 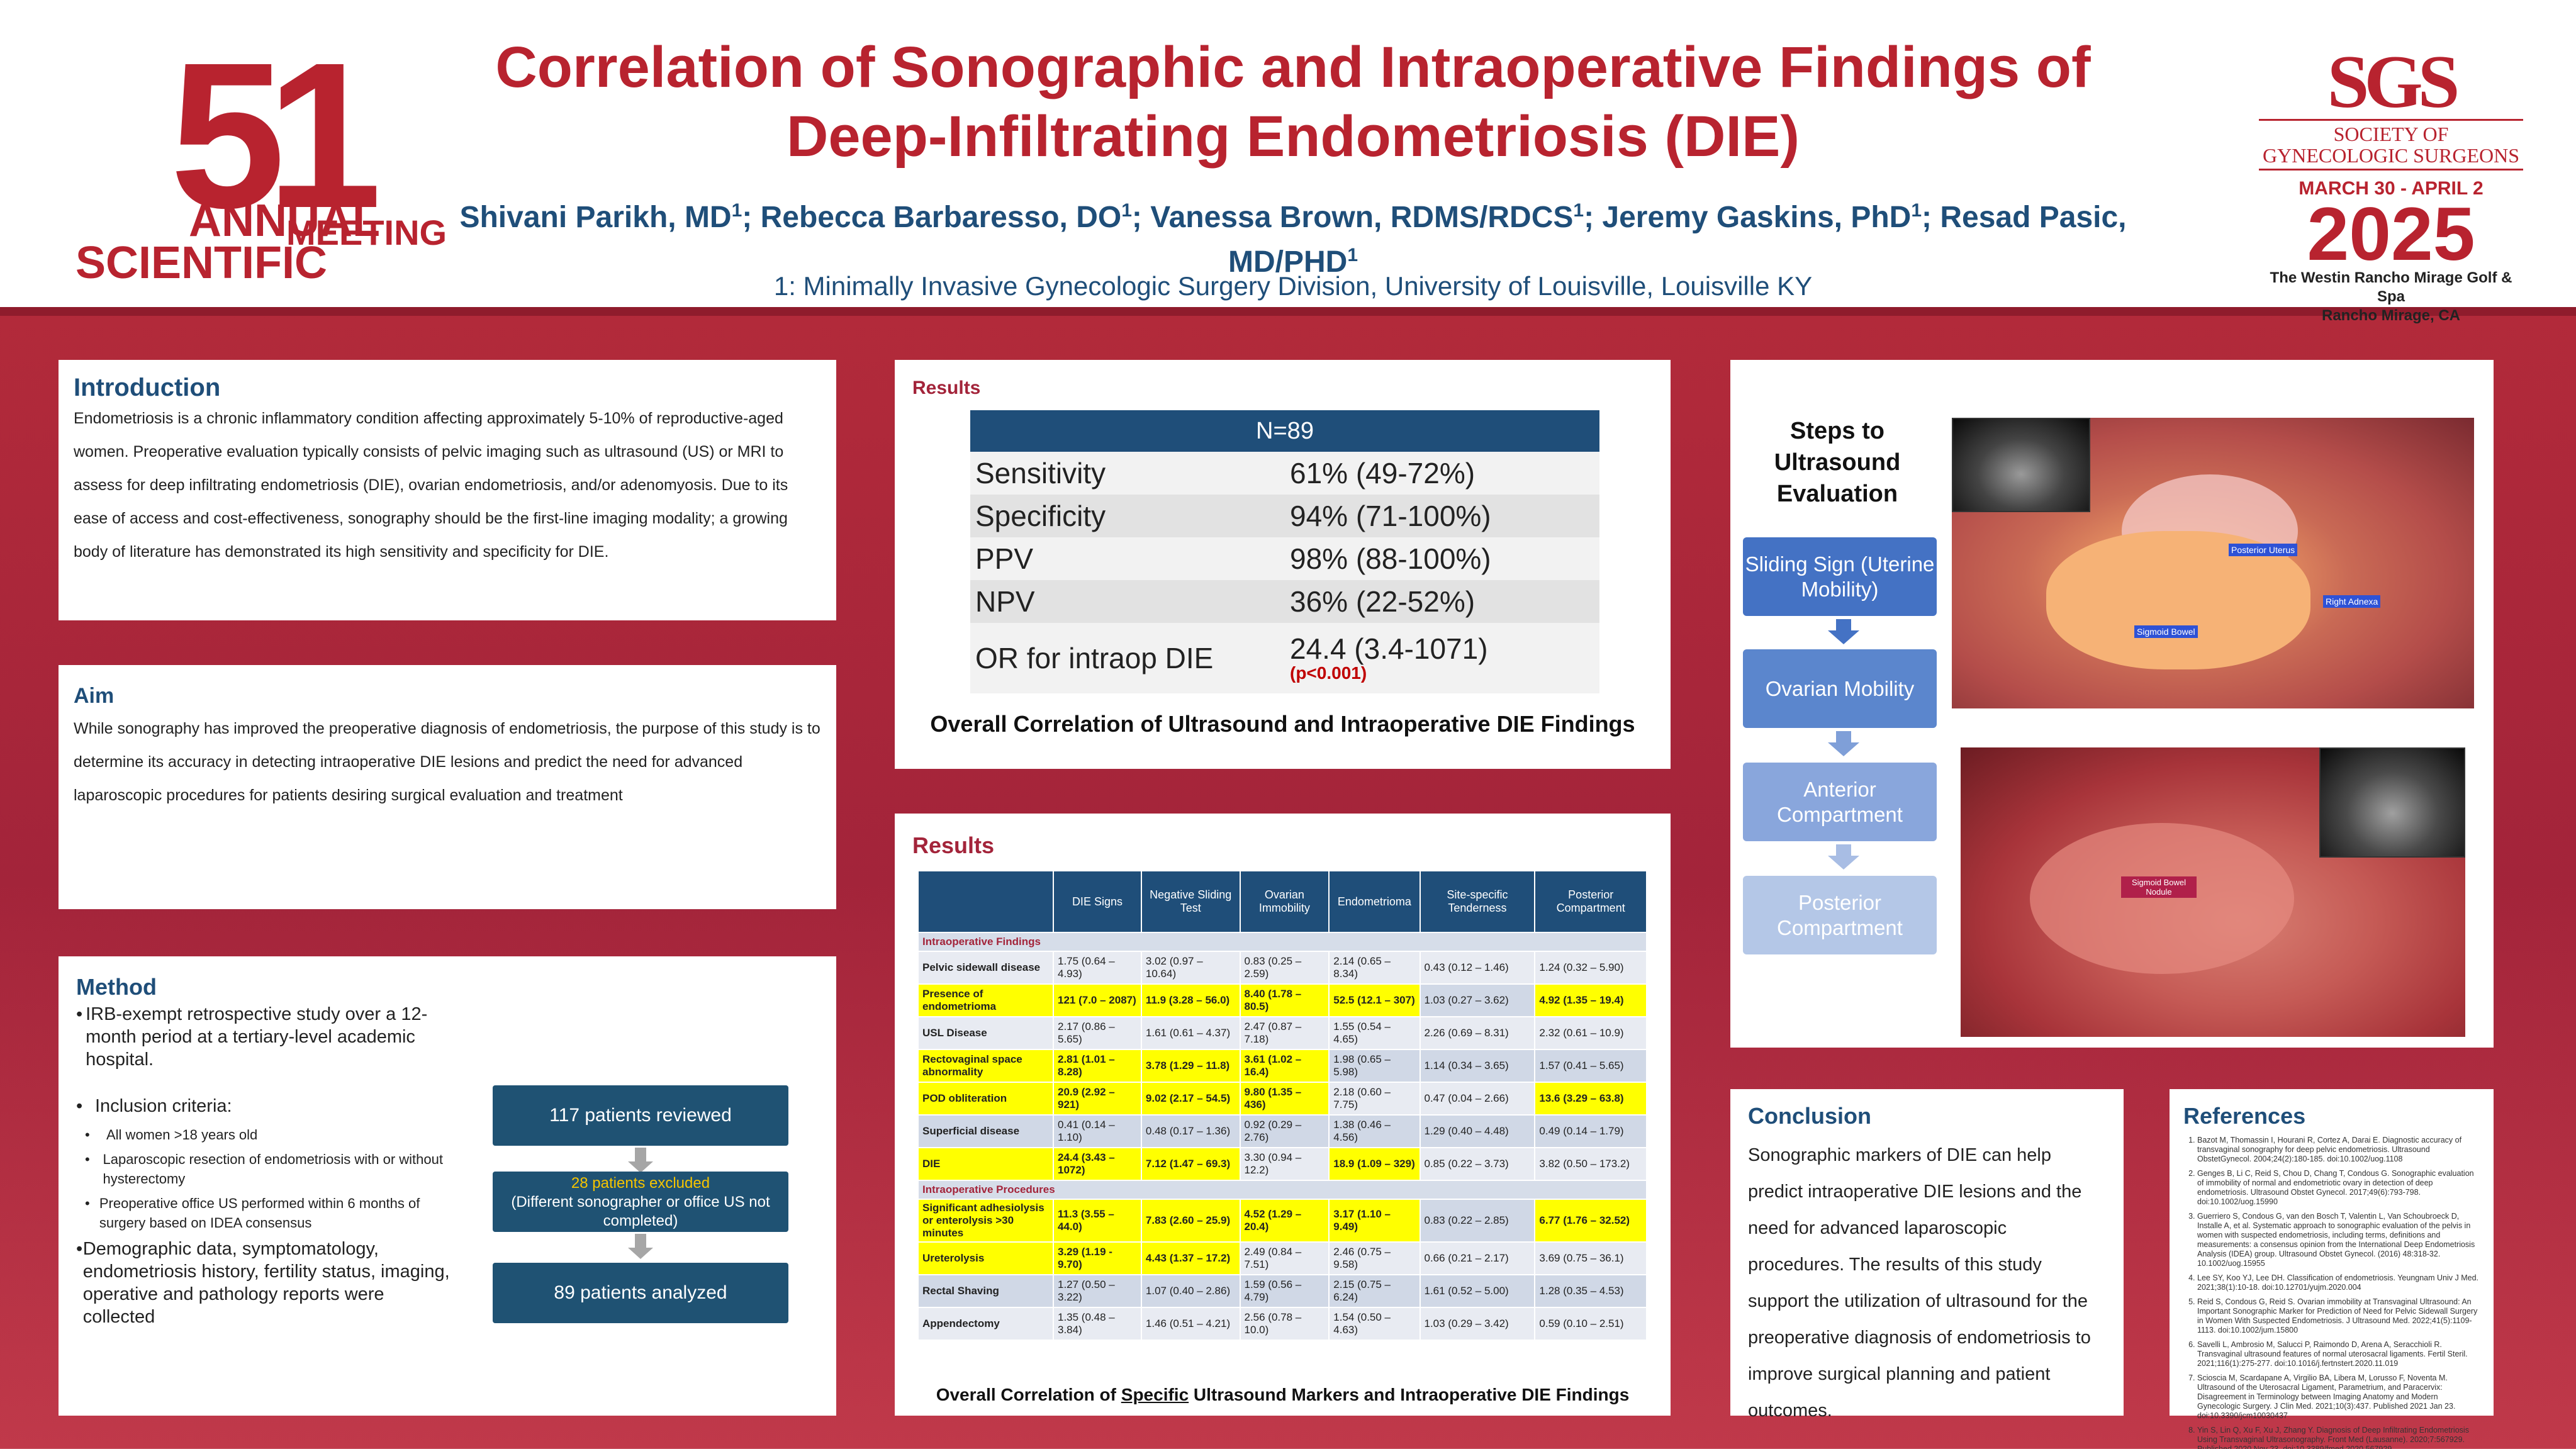 What do you see at coordinates (1374, 968) in the screenshot?
I see `table-cell: 2.14 (0.65 – 8.34)` at bounding box center [1374, 968].